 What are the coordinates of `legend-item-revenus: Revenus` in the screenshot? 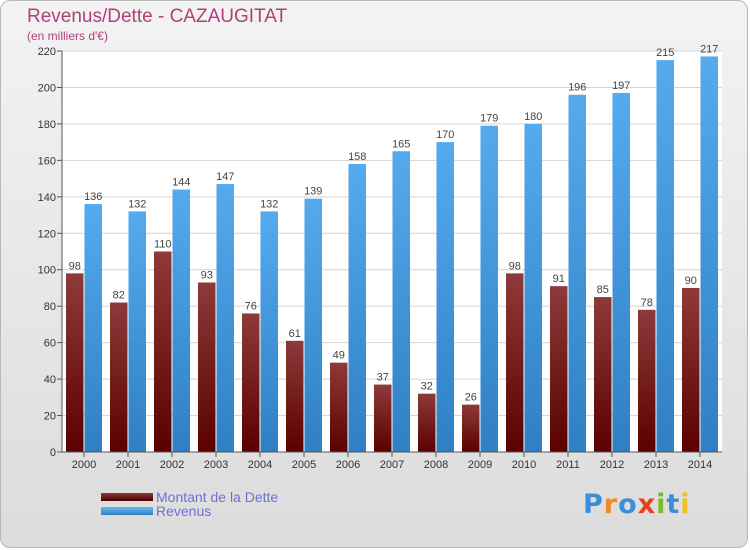 It's located at (156, 511).